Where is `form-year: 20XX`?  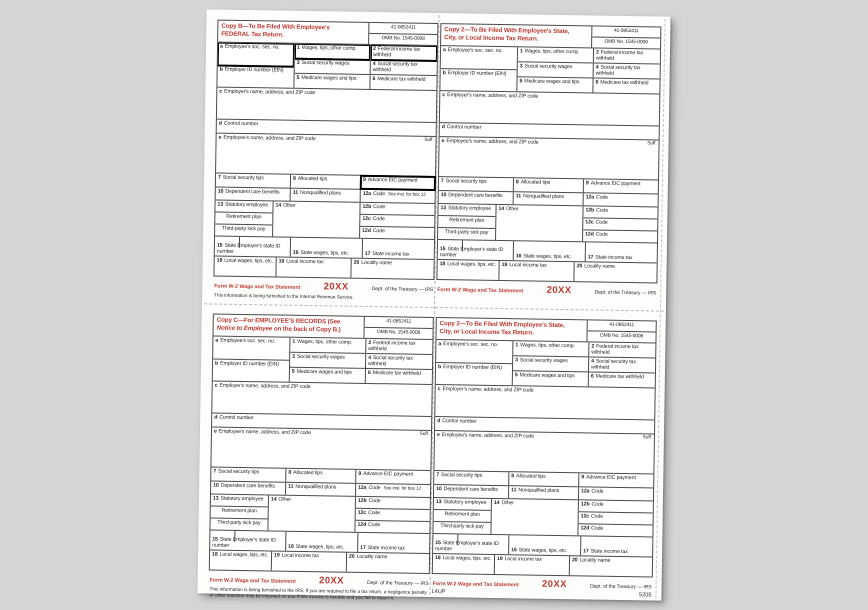 form-year: 20XX is located at coordinates (554, 584).